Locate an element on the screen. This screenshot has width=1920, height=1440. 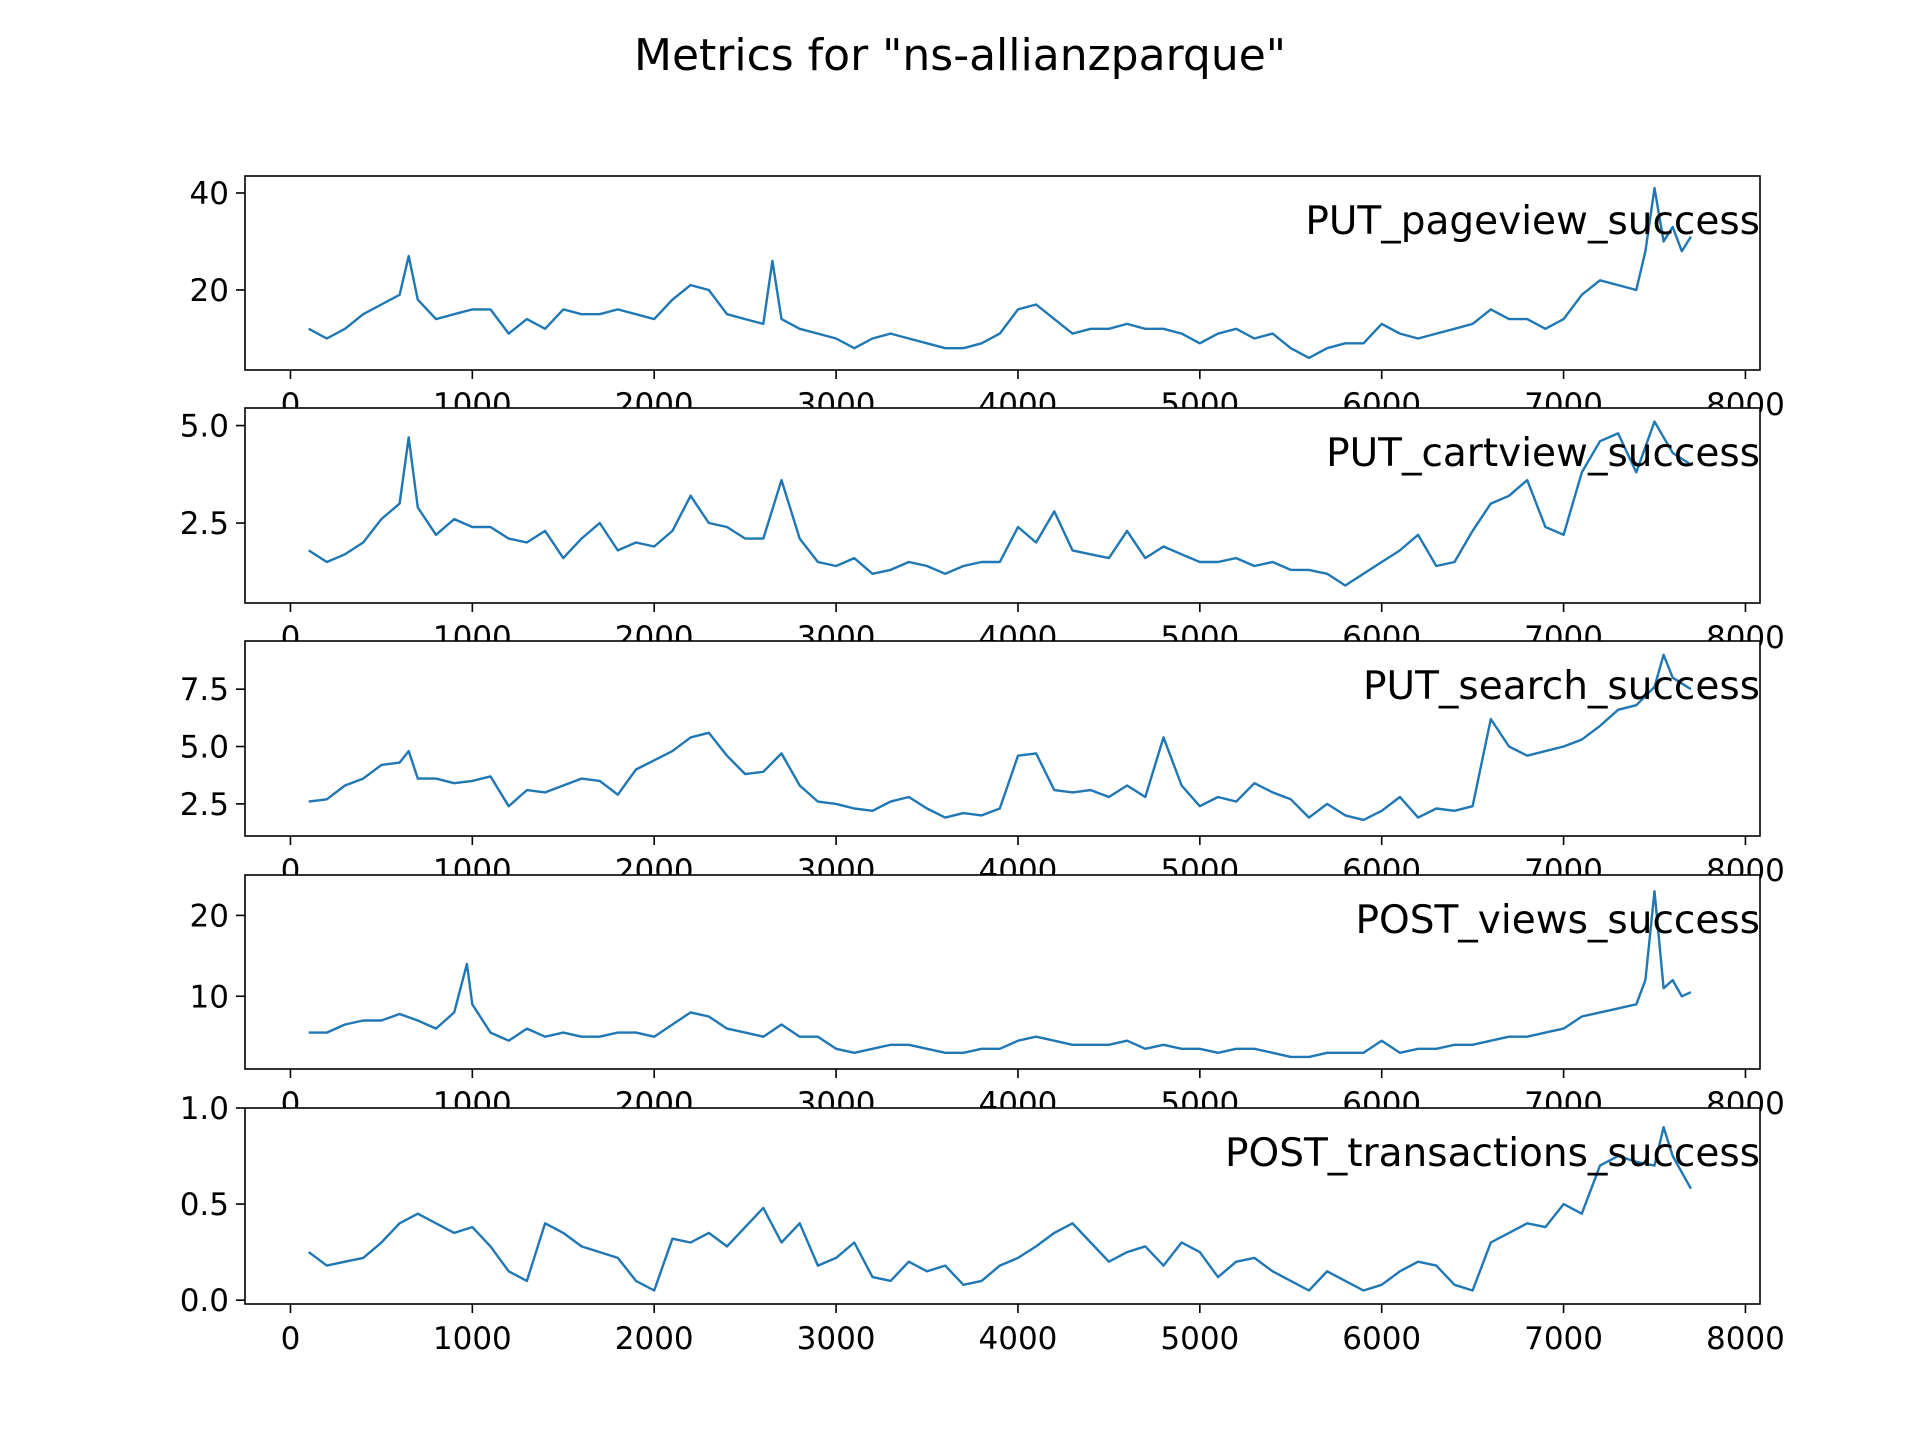
figure-title: Metrics for "ns-allianzparque" is located at coordinates (960, 55).